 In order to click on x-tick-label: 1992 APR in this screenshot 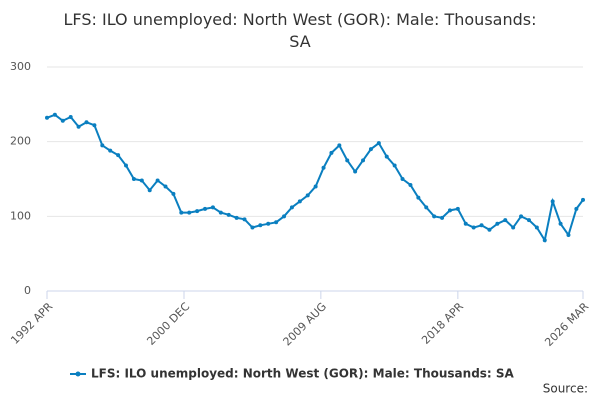, I will do `click(31, 323)`.